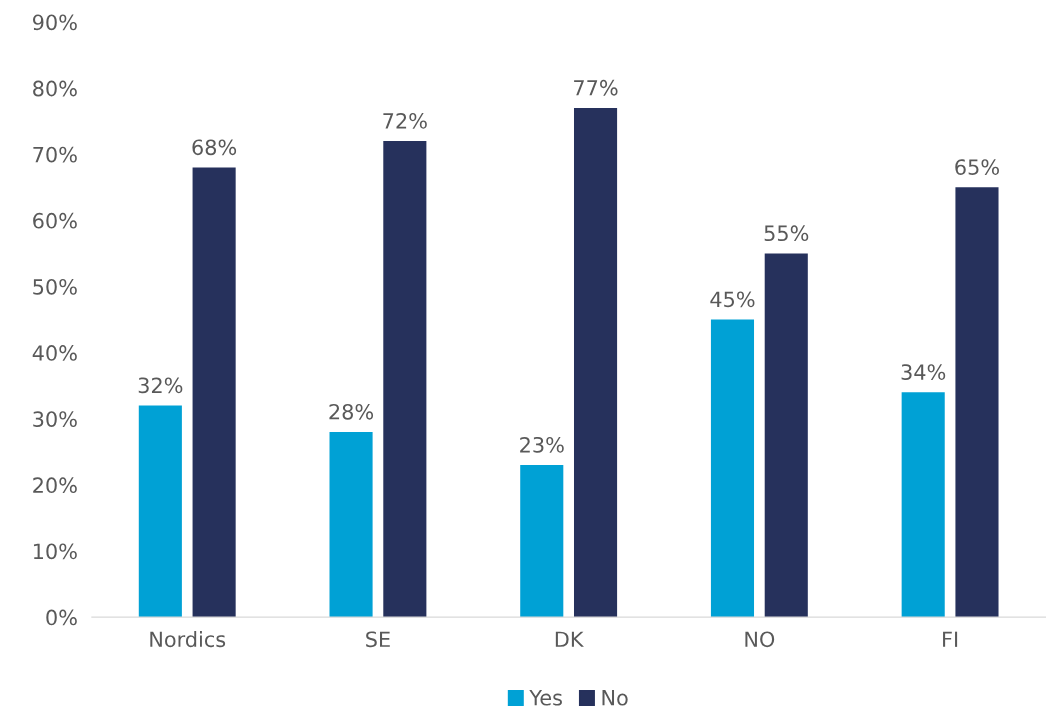 The image size is (1056, 711). What do you see at coordinates (378, 639) in the screenshot?
I see `x-tick-label: SE` at bounding box center [378, 639].